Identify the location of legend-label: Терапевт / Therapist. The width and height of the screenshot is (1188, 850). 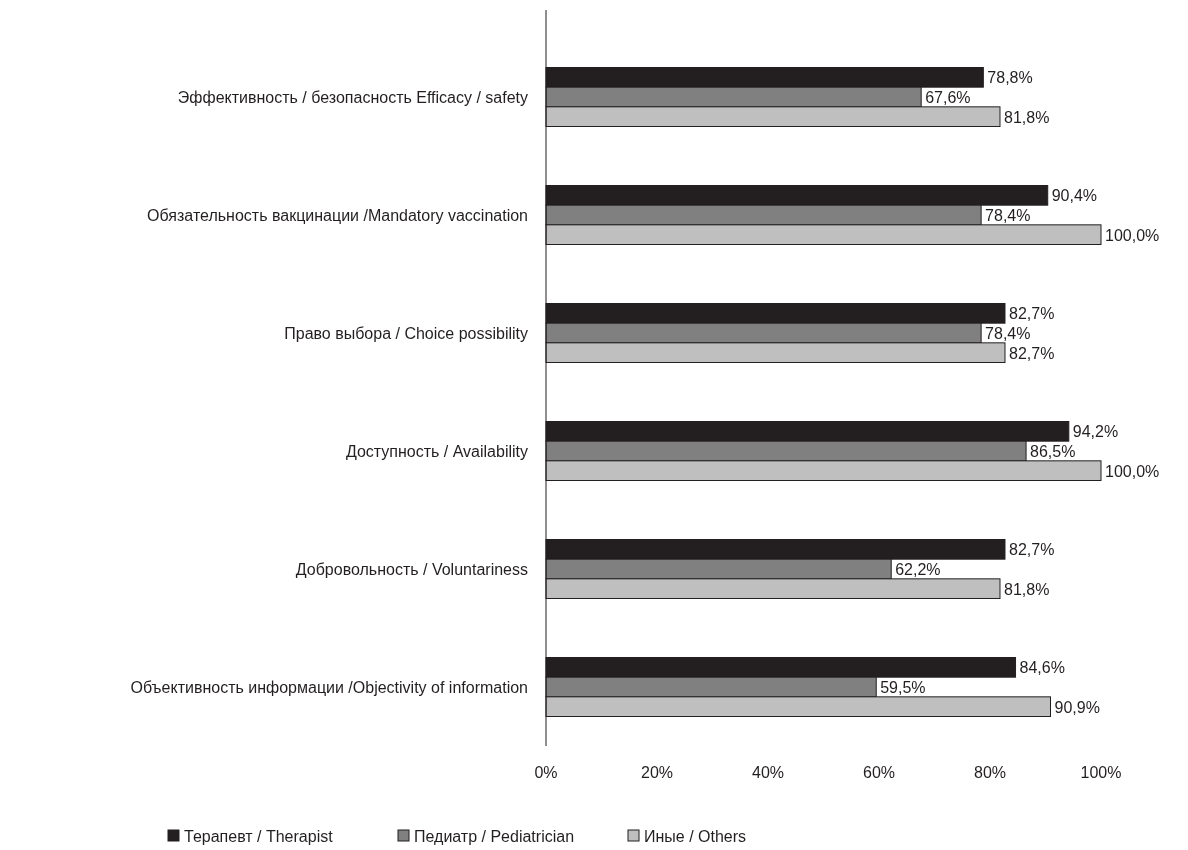
(259, 836).